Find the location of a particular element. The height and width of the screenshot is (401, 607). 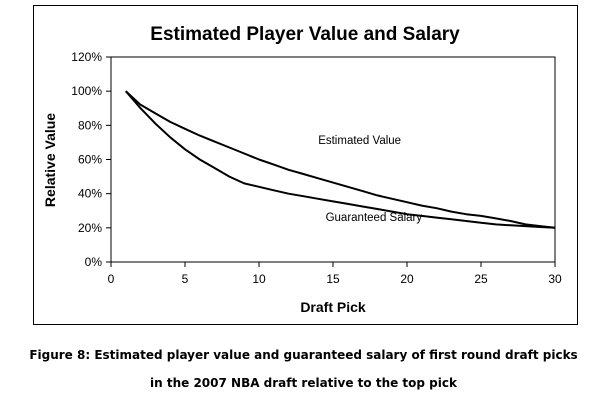

x-tick-label: 10 is located at coordinates (259, 279).